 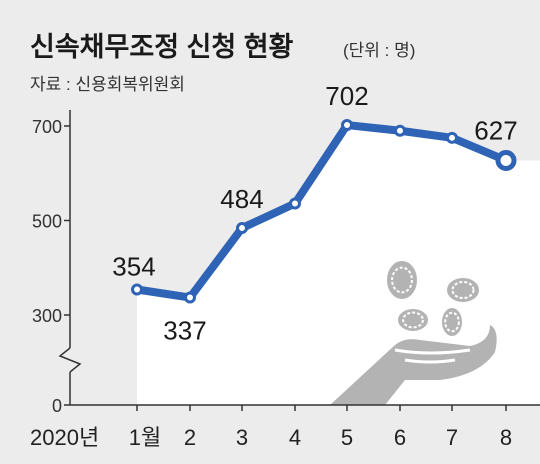 What do you see at coordinates (107, 84) in the screenshot?
I see `source-label: 자료 : 신용회복위원회` at bounding box center [107, 84].